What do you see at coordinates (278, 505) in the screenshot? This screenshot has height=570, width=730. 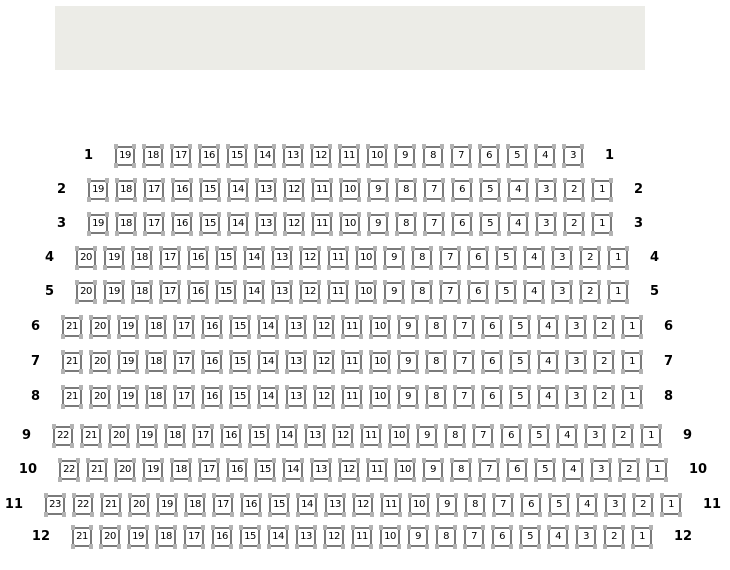 I see `seat-r11-n15: 15` at bounding box center [278, 505].